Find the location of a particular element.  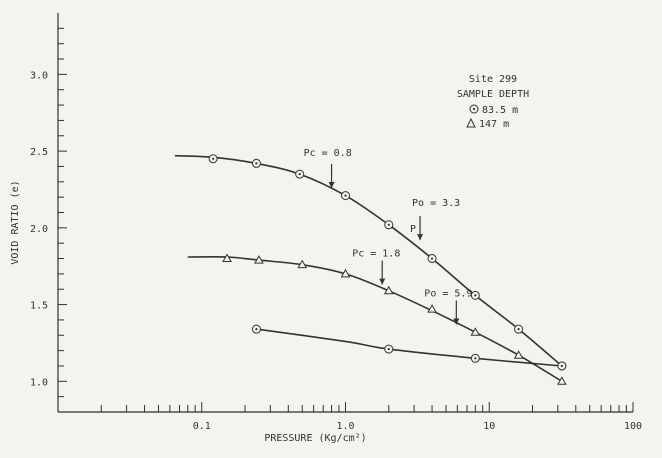

y-tick-label: 2.0 is located at coordinates (39, 229).